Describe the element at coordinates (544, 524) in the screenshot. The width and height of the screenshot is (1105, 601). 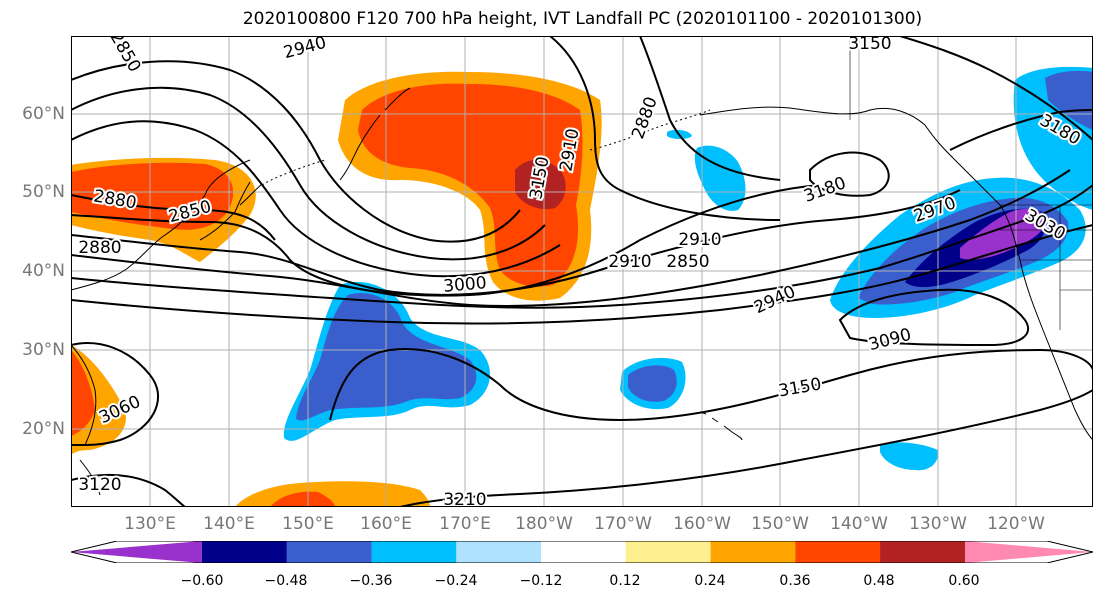
I see `lon-label-180w: 180°W` at that location.